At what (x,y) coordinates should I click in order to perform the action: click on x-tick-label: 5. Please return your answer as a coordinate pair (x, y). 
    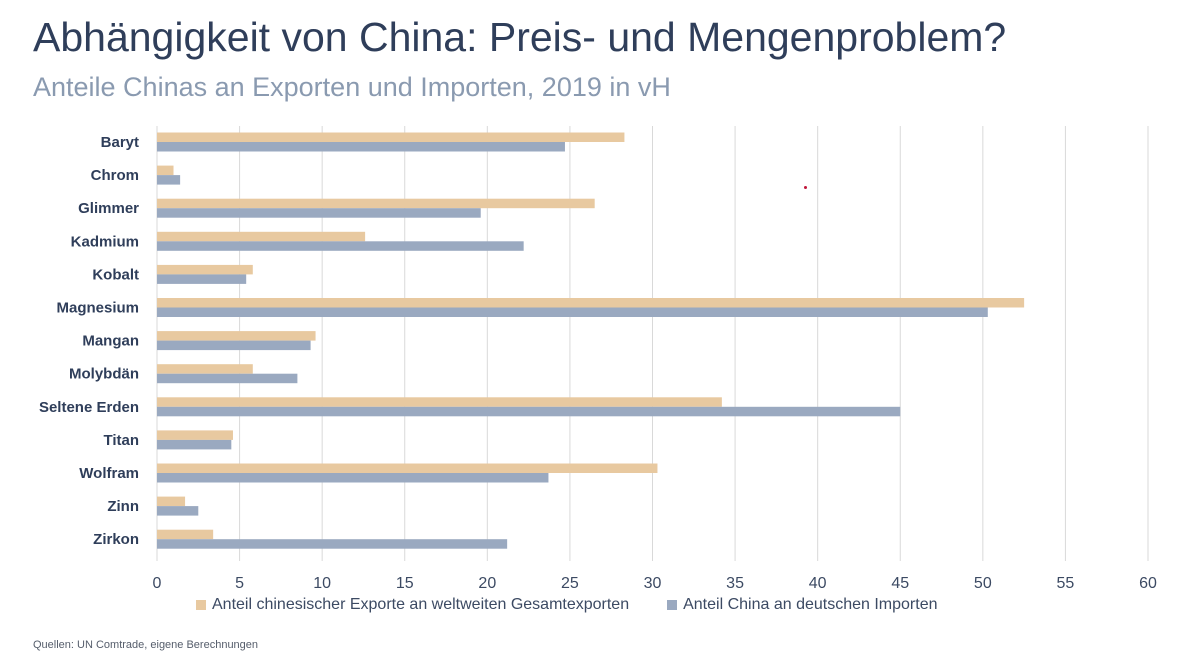
    Looking at the image, I should click on (239, 583).